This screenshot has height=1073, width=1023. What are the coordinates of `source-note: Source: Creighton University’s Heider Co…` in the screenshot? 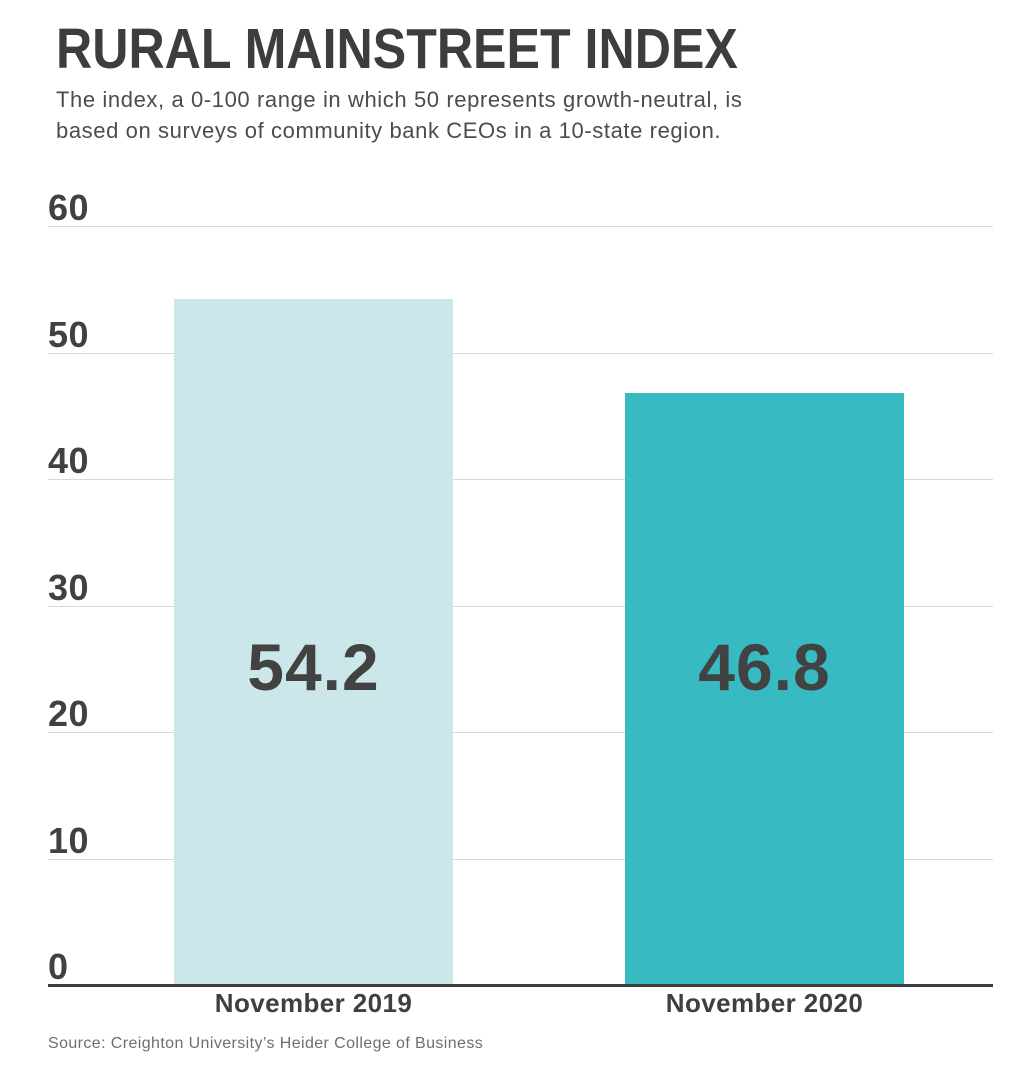 It's located at (266, 1043).